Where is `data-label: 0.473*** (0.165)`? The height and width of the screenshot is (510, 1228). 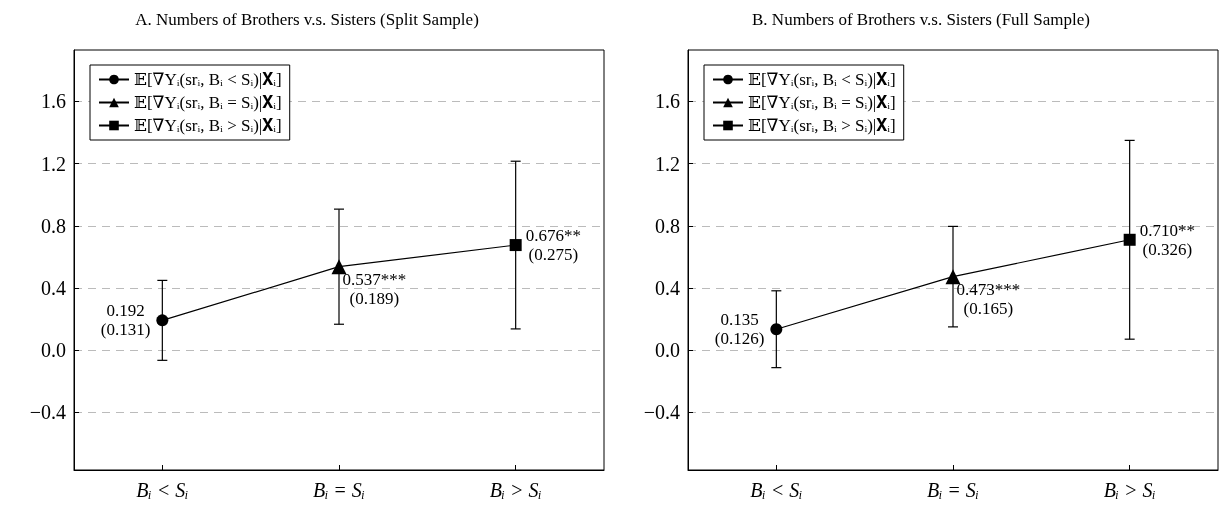
data-label: 0.473*** (0.165) is located at coordinates (988, 298).